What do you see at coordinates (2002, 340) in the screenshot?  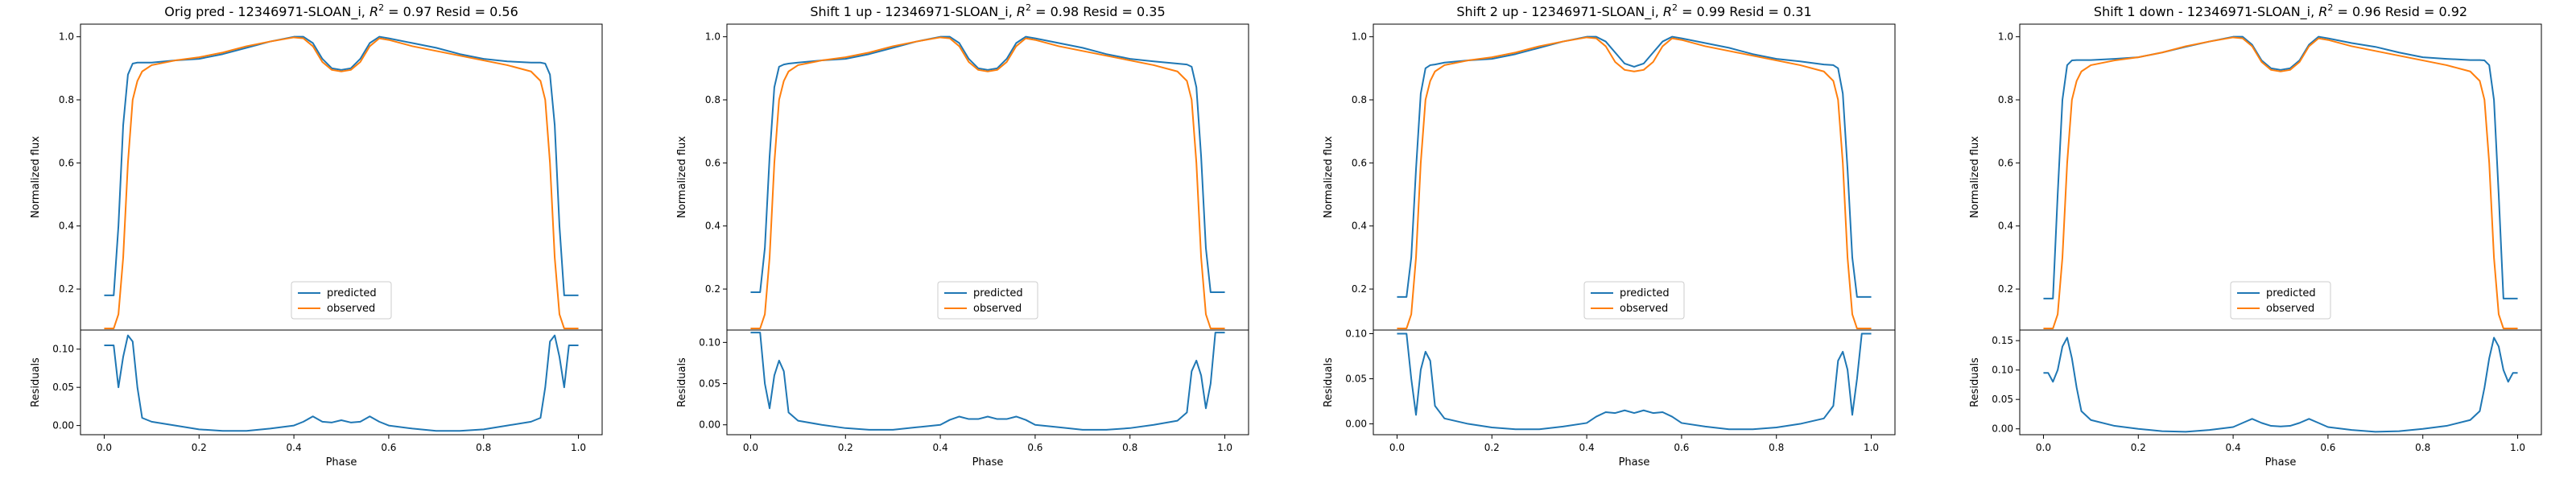 I see `ytick-label: 0.15` at bounding box center [2002, 340].